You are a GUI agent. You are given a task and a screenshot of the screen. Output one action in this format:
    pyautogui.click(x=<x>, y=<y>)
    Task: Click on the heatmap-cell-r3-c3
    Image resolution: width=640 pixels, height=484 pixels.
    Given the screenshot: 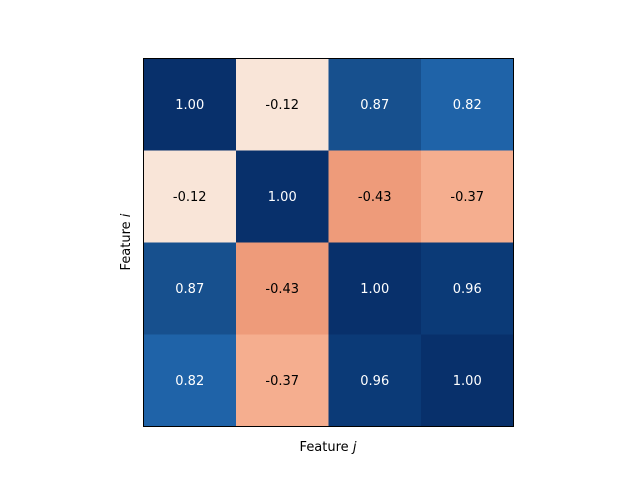 What is the action you would take?
    pyautogui.click(x=467, y=380)
    